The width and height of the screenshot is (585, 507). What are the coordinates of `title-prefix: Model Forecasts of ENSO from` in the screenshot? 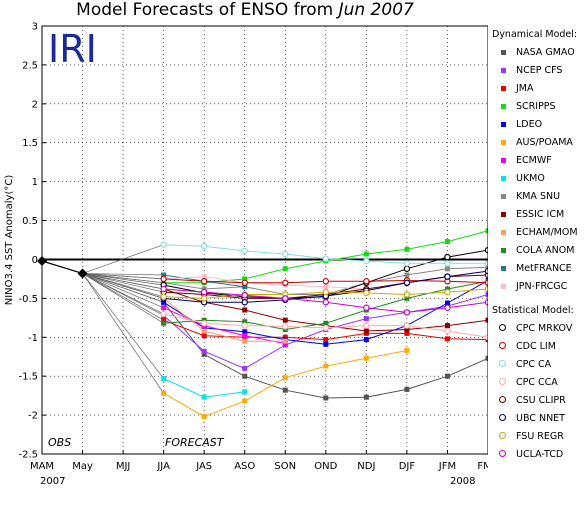 It's located at (207, 10).